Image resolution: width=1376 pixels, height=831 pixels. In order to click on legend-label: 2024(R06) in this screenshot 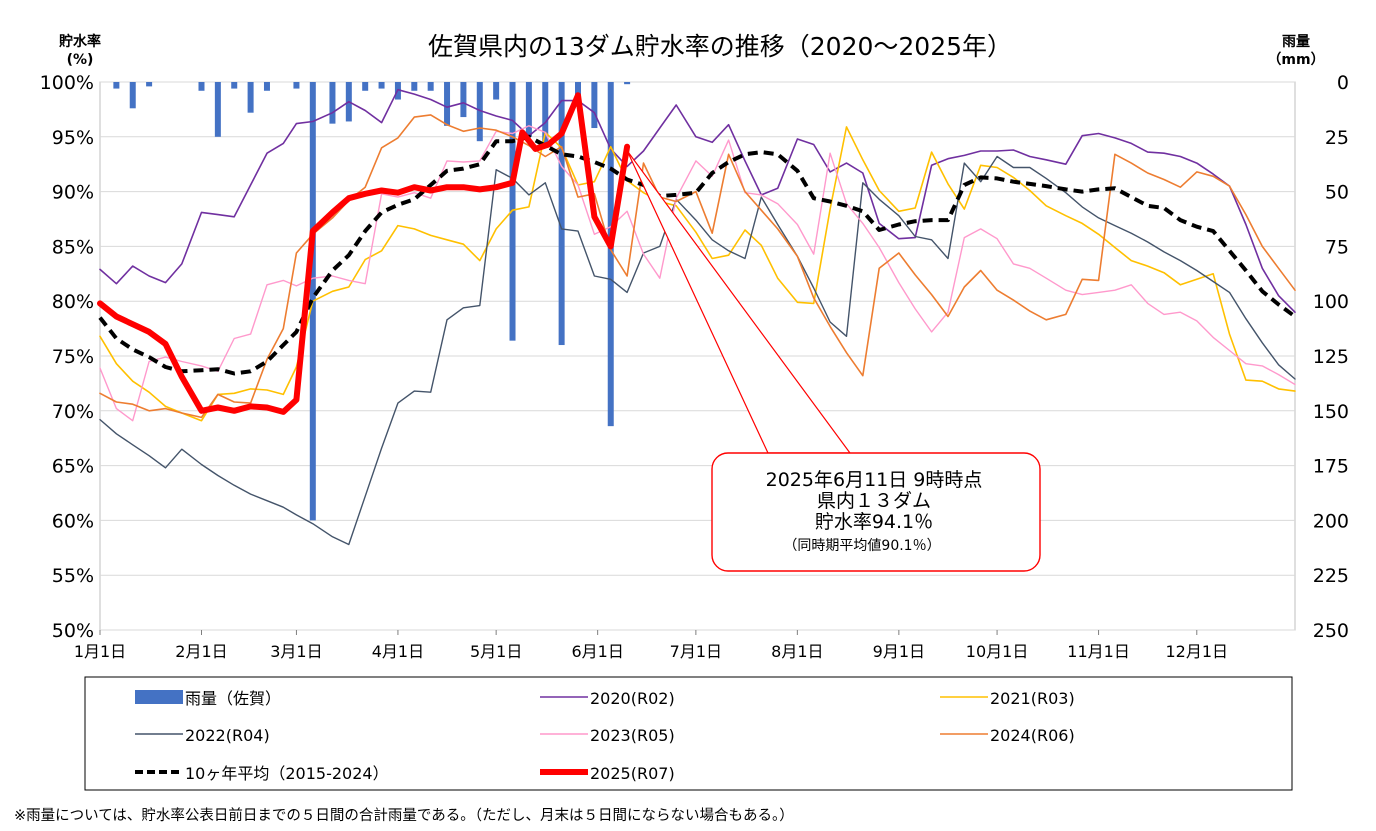, I will do `click(1032, 735)`.